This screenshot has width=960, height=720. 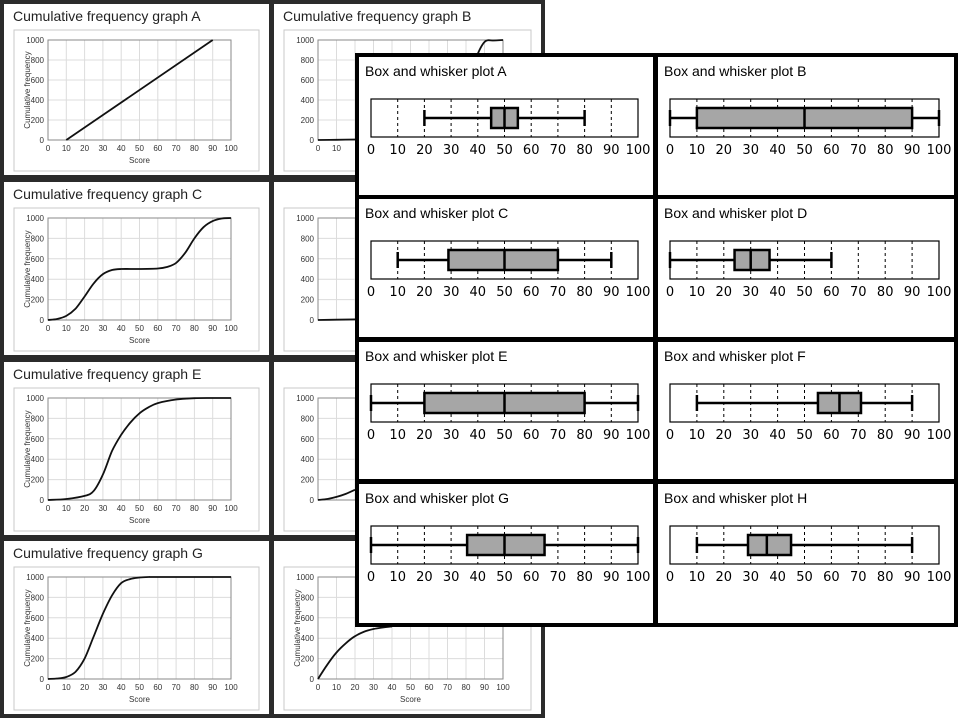 I want to click on x-axis-label: Score, so click(x=139, y=160).